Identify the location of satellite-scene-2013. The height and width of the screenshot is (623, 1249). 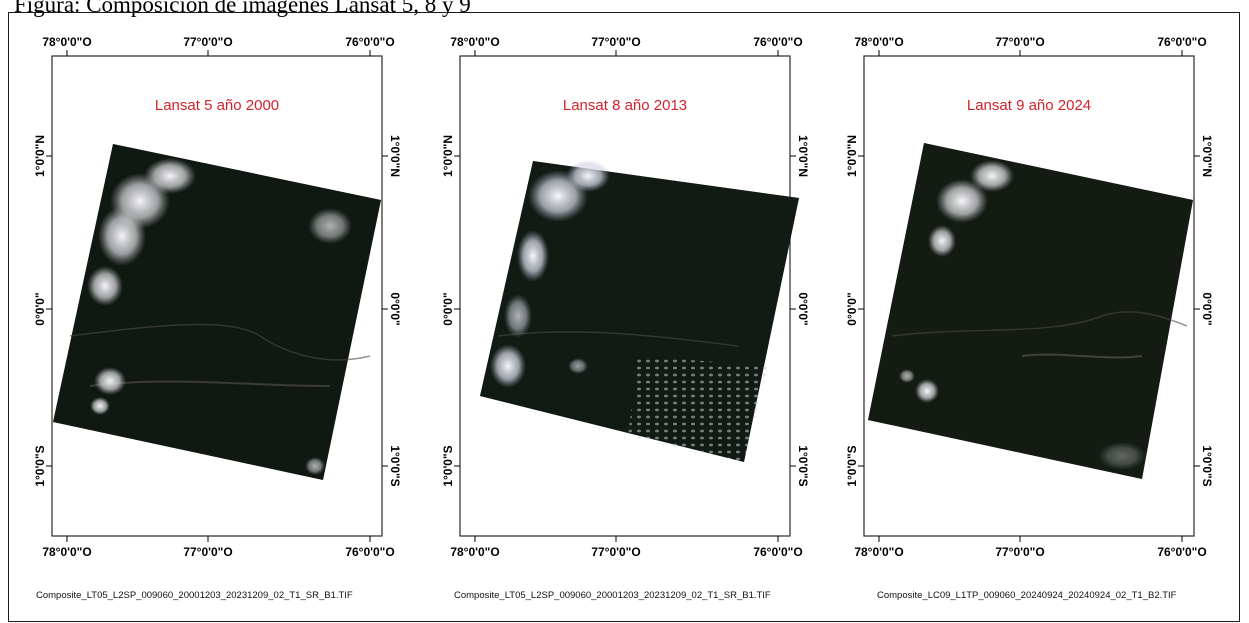
(639, 311).